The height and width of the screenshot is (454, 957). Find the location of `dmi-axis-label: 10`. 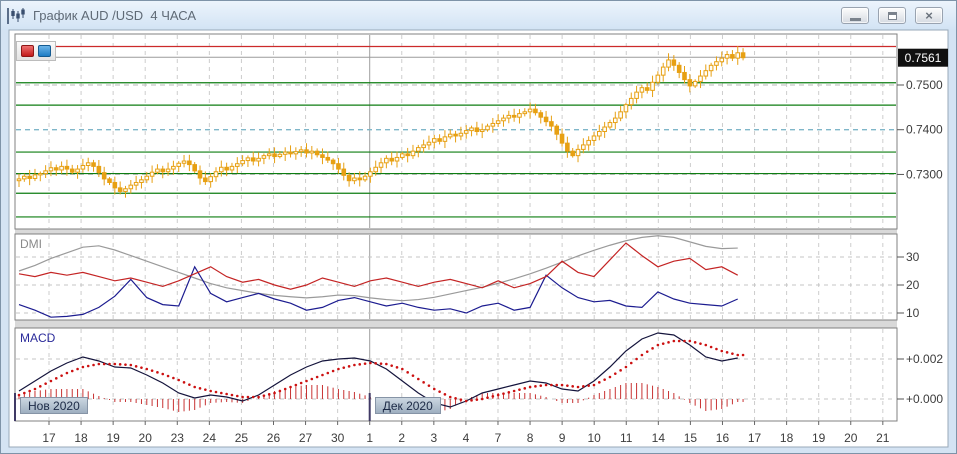

dmi-axis-label: 10 is located at coordinates (913, 313).